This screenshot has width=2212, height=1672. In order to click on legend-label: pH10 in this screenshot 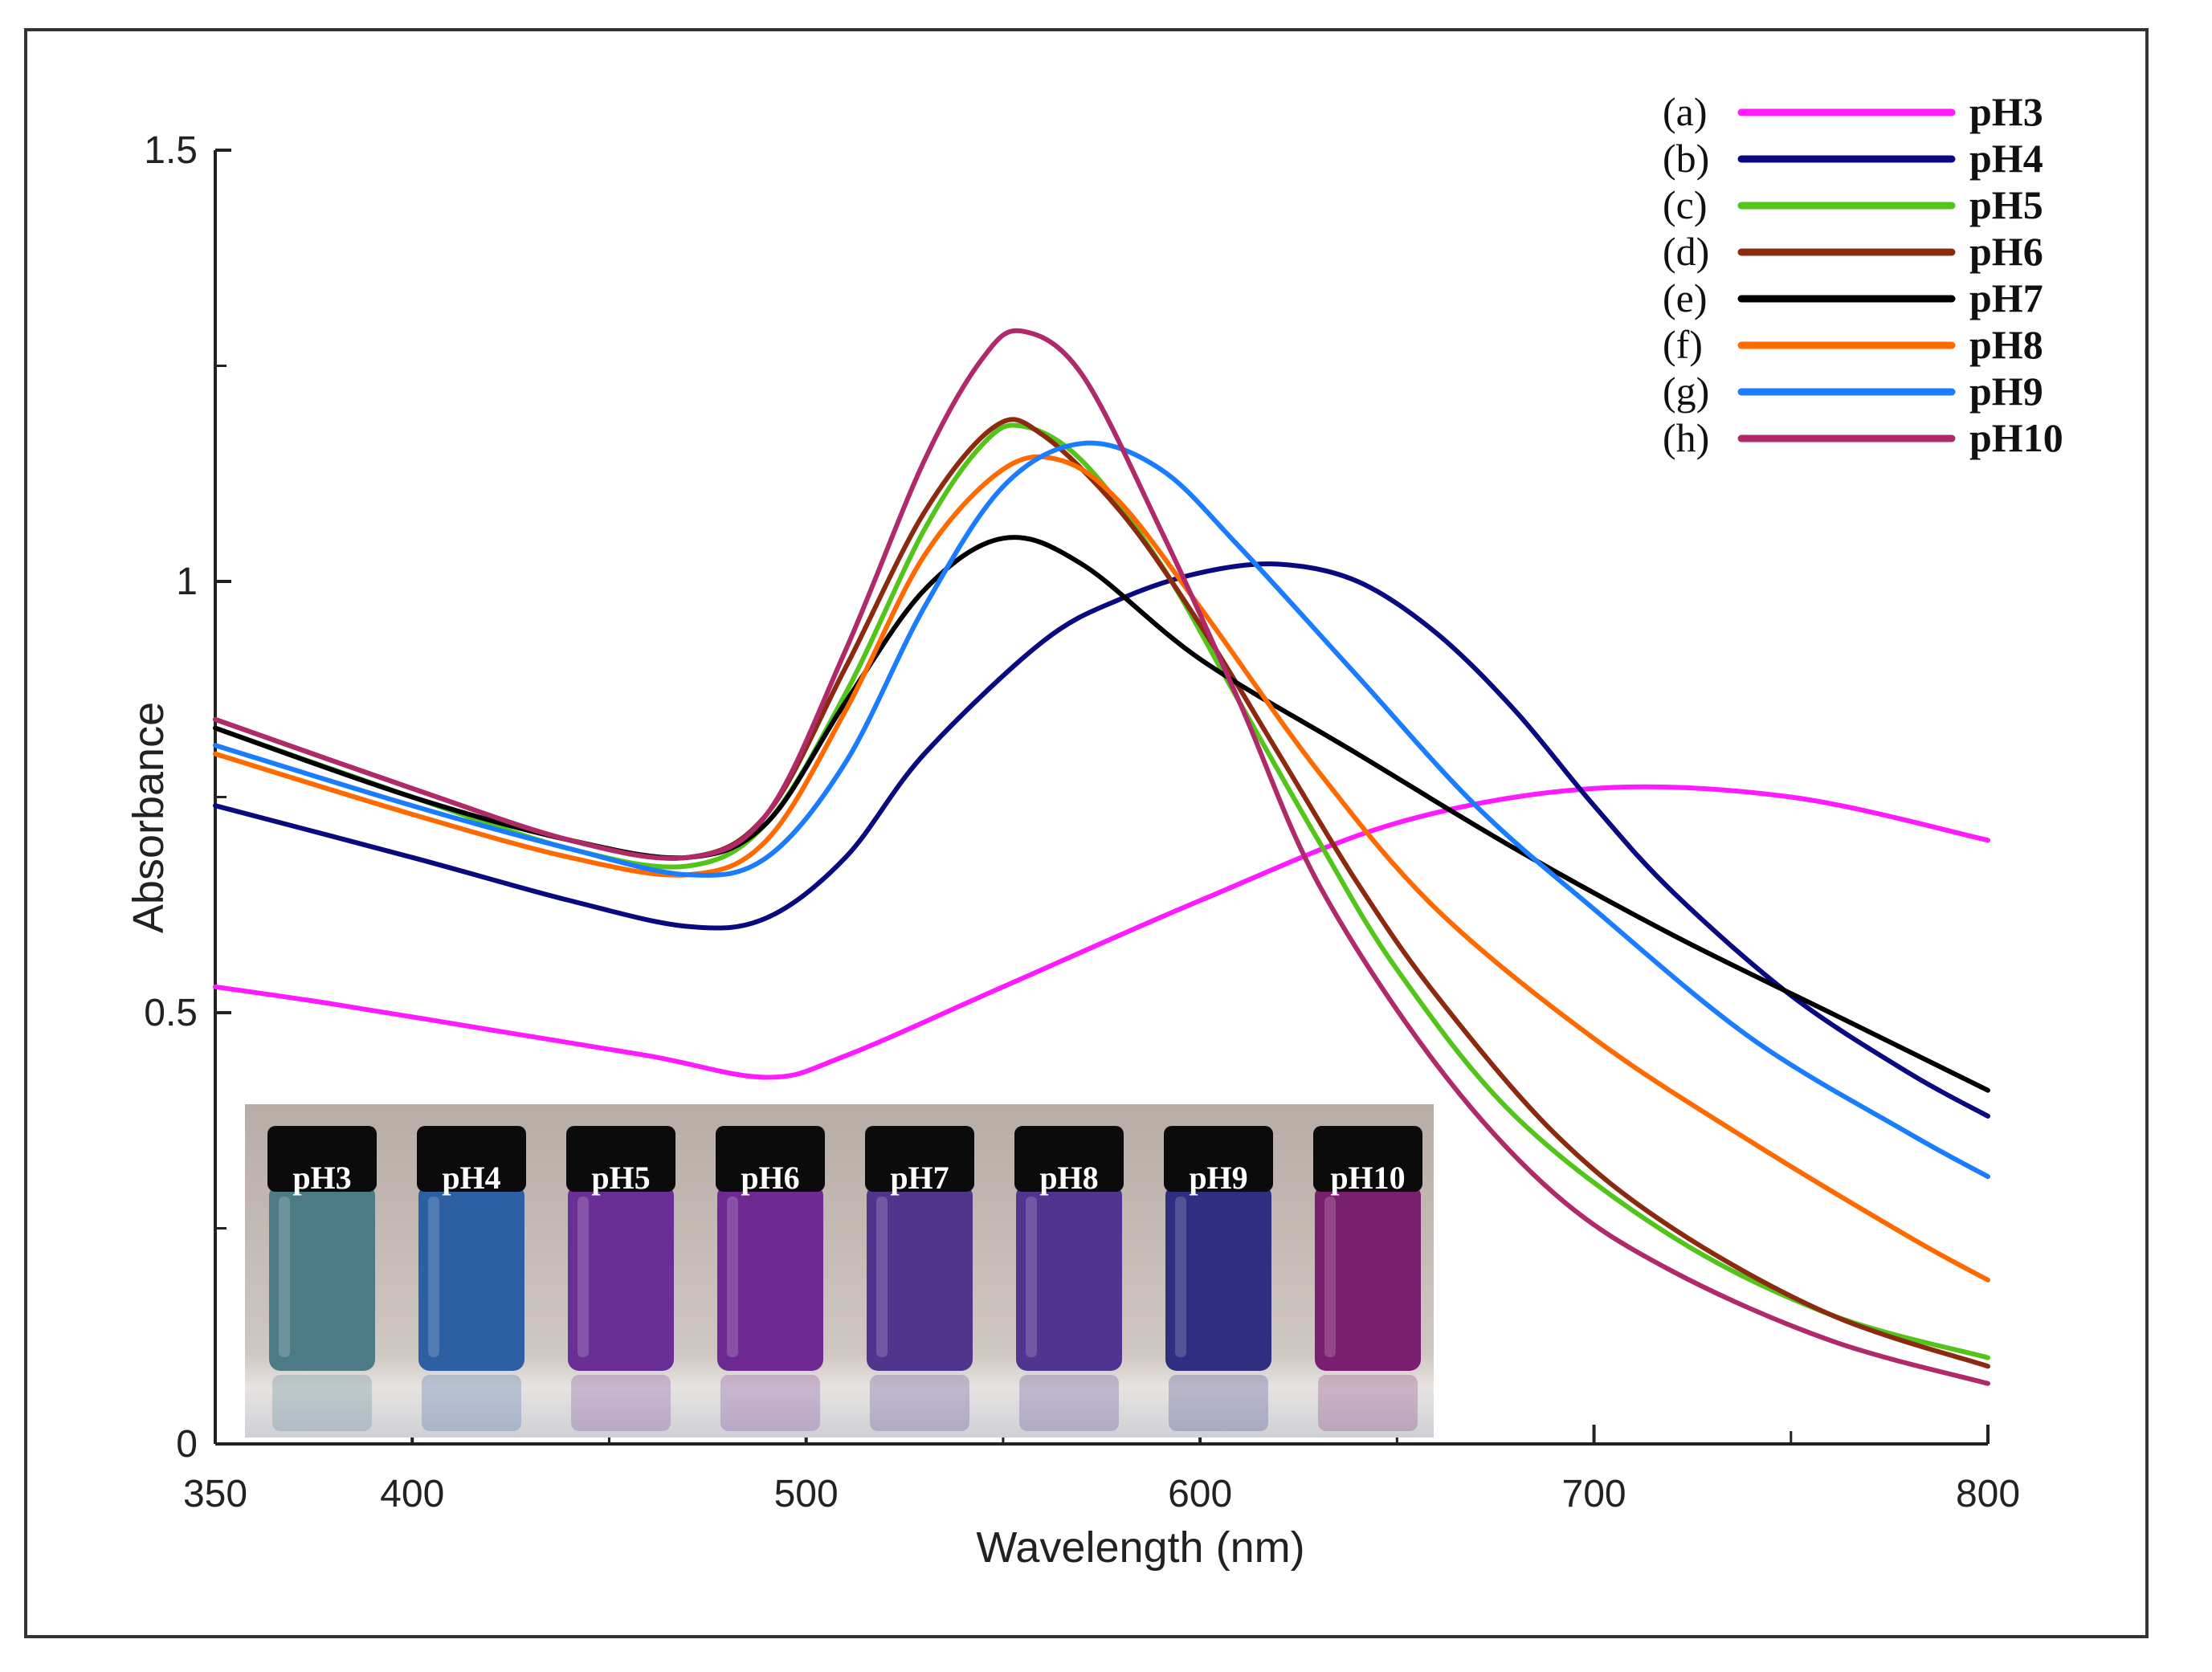, I will do `click(2016, 437)`.